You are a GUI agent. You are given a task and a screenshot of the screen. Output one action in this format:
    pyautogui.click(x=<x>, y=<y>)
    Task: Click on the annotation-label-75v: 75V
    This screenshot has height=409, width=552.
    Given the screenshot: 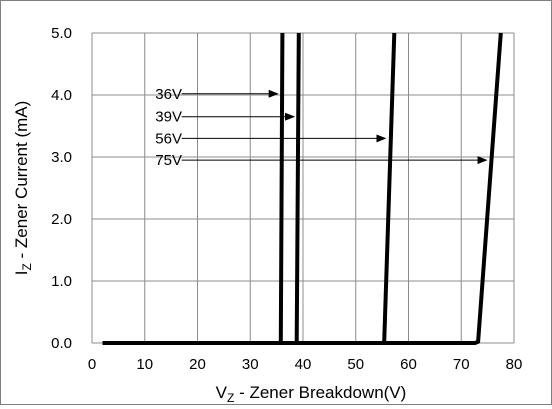 What is the action you would take?
    pyautogui.click(x=168, y=160)
    